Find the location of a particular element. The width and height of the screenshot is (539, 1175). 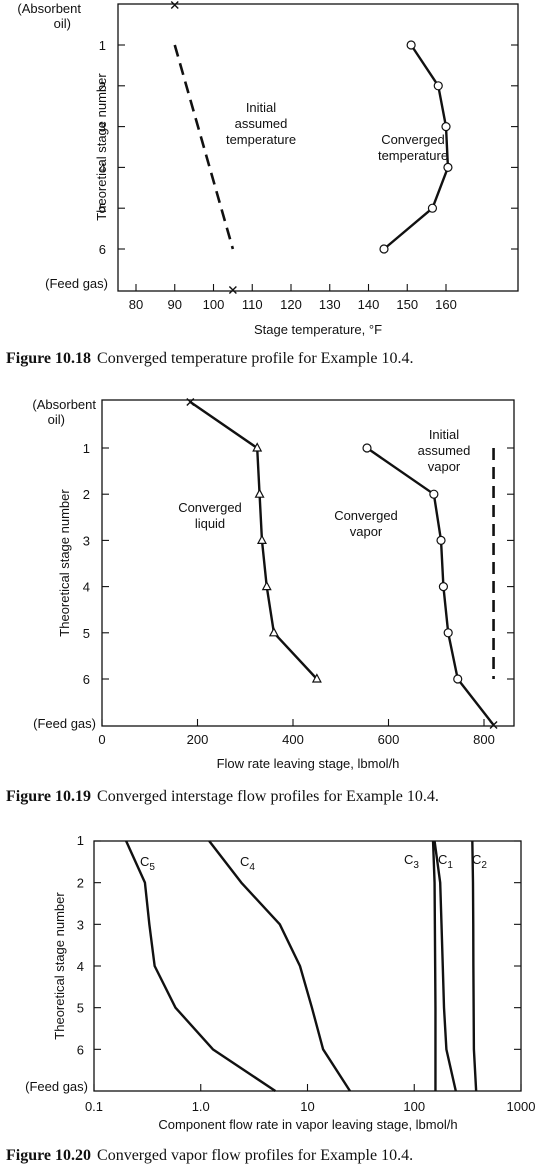

caption-number: Figure 10.18 is located at coordinates (48, 358).